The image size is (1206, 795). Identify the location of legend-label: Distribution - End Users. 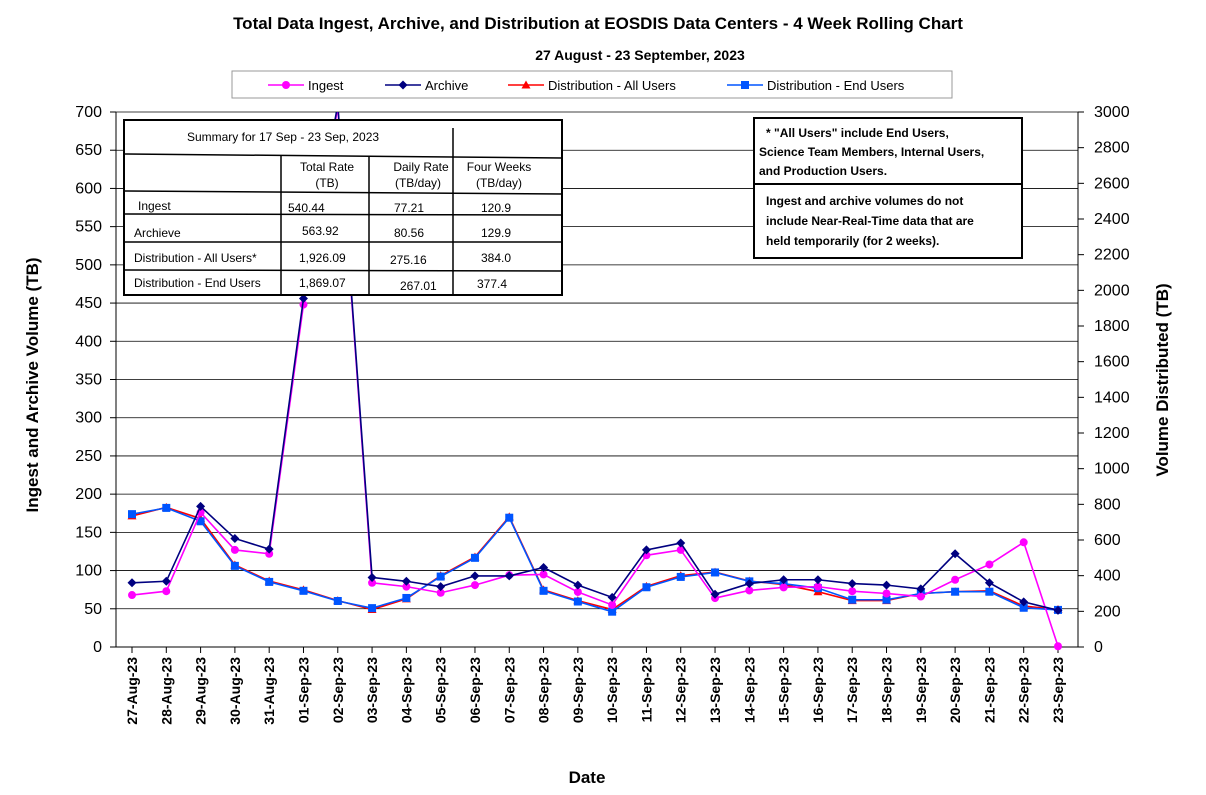
(836, 85).